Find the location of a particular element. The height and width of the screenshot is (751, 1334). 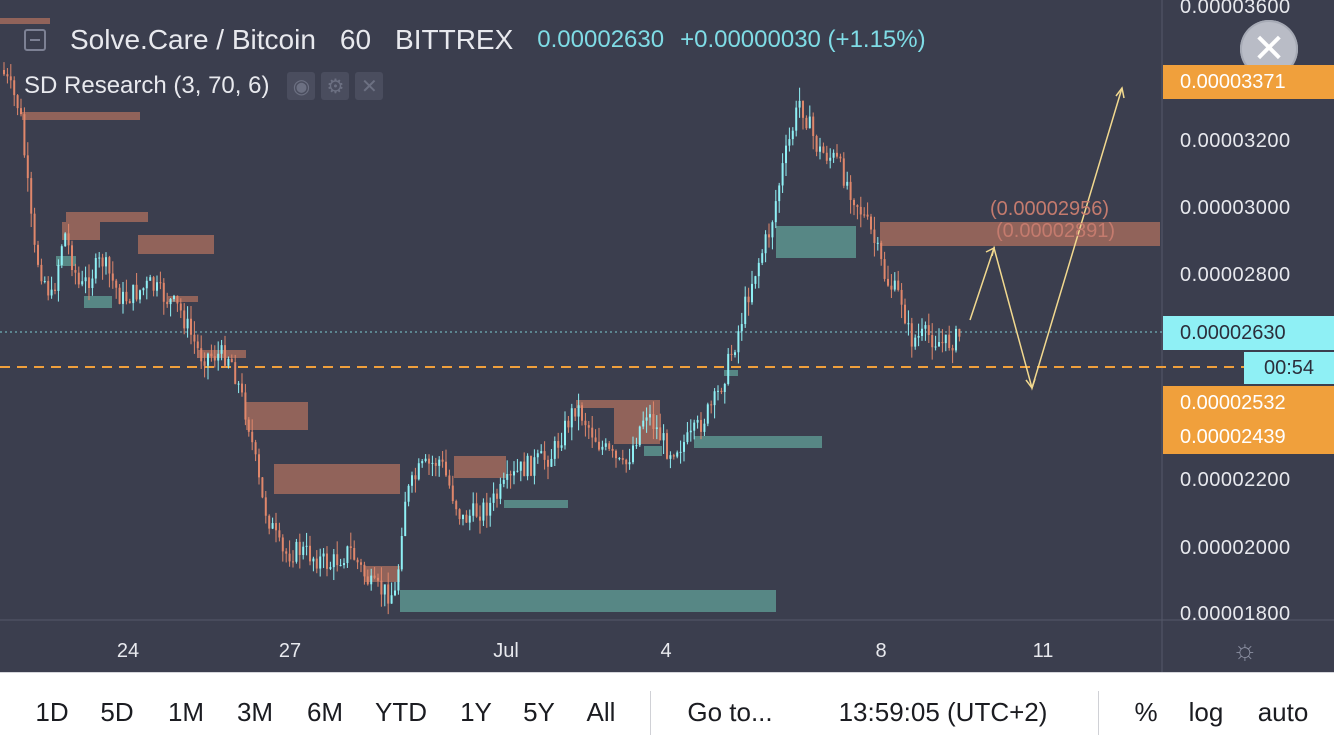

x-tick: 24 is located at coordinates (128, 651).